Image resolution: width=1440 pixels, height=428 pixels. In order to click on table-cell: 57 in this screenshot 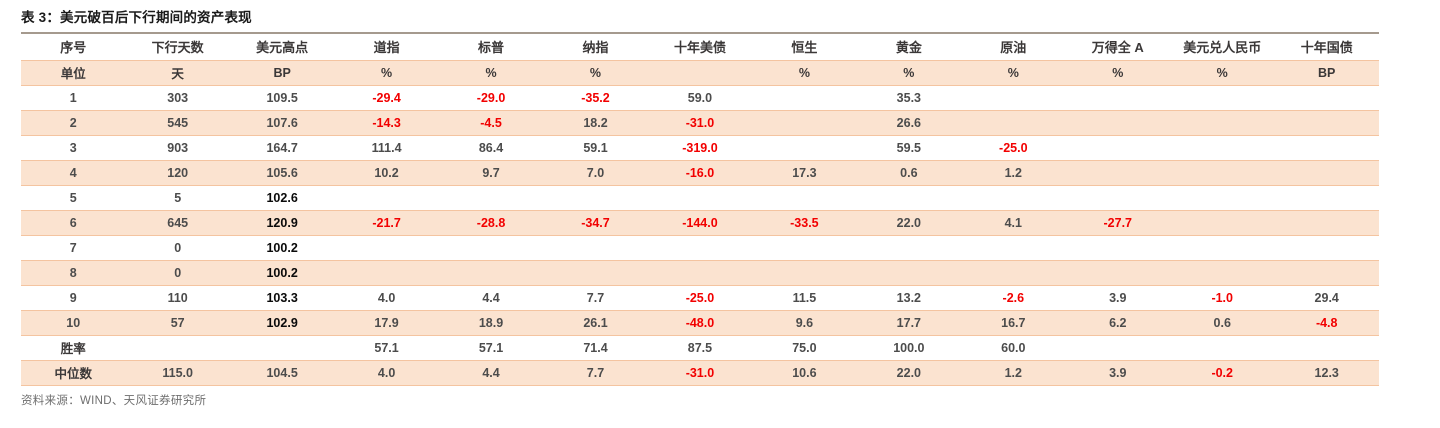, I will do `click(177, 322)`.